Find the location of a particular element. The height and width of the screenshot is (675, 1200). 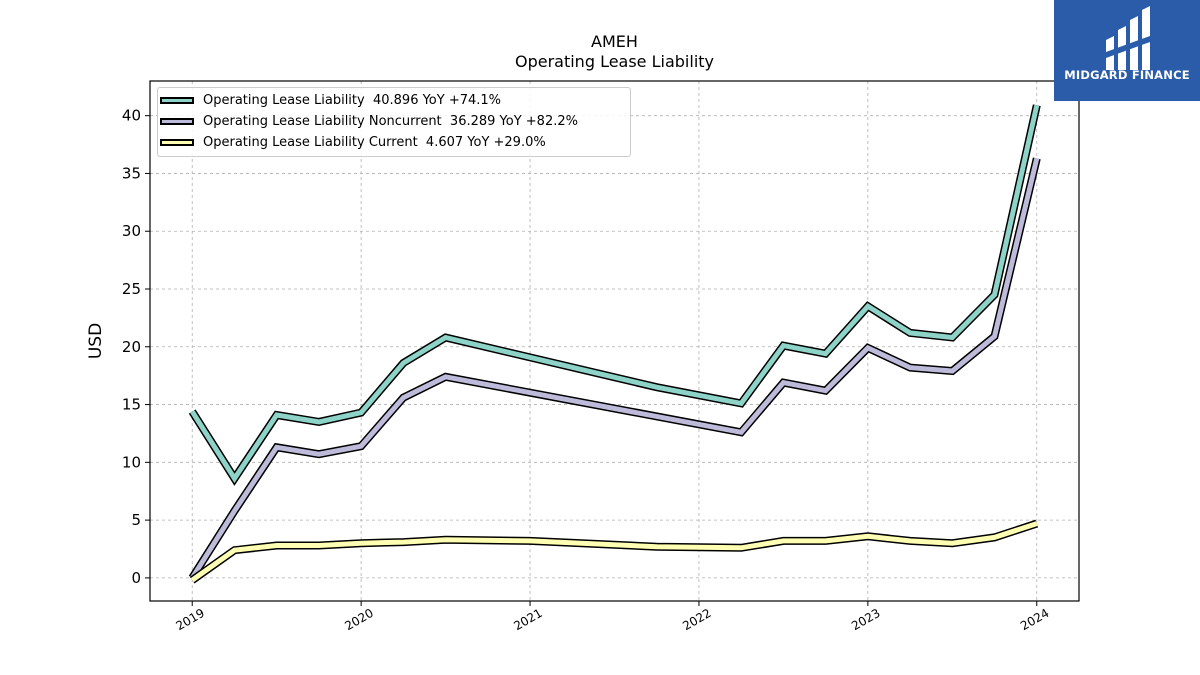

x-tick-label: 2022 is located at coordinates (696, 619).